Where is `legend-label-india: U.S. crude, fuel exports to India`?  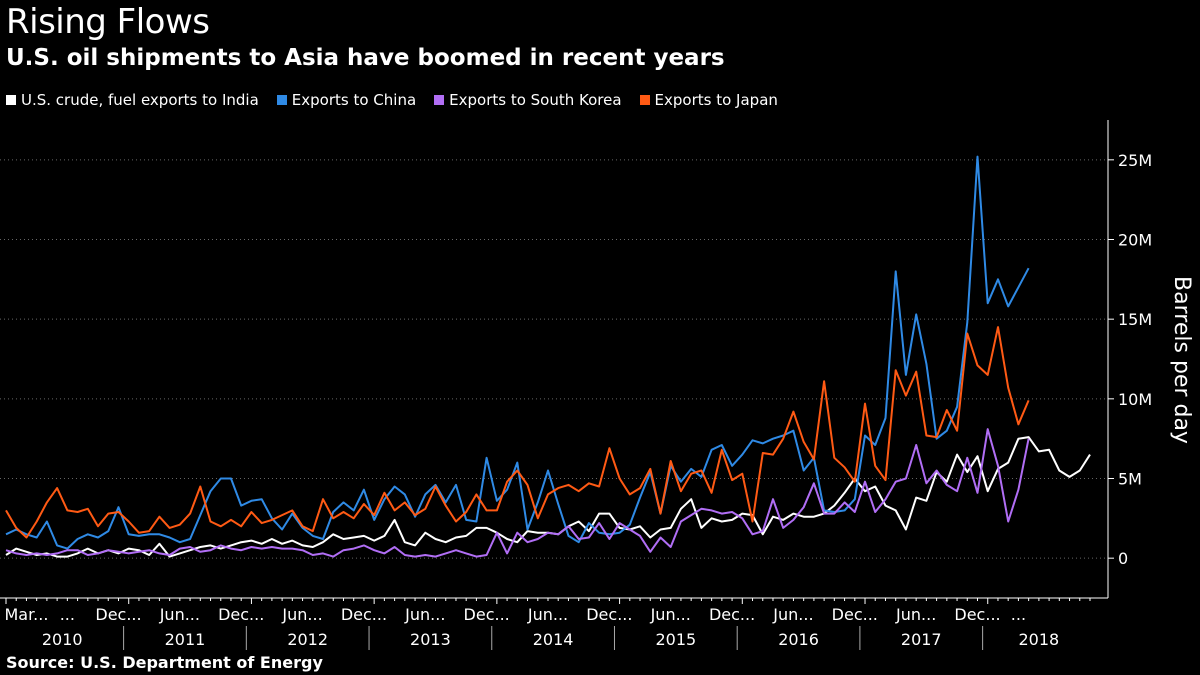 legend-label-india: U.S. crude, fuel exports to India is located at coordinates (140, 100).